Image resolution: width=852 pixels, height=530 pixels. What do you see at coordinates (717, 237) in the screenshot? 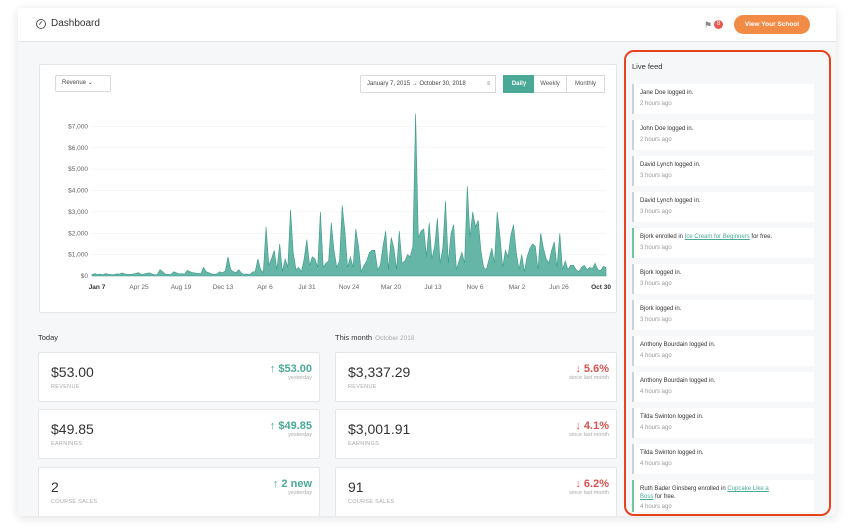
I see `feed-item-course-link: Ice Cream for Beginners` at bounding box center [717, 237].